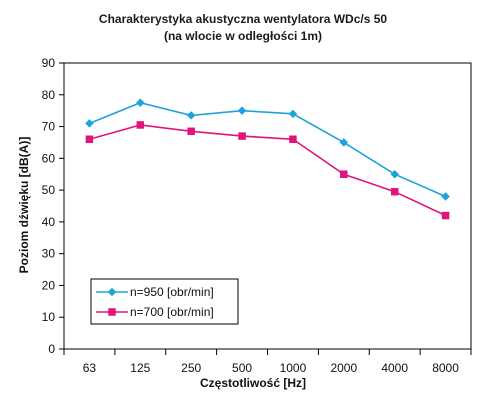 Image resolution: width=486 pixels, height=415 pixels. Describe the element at coordinates (445, 368) in the screenshot. I see `x-tick-label-8000: 8000` at that location.